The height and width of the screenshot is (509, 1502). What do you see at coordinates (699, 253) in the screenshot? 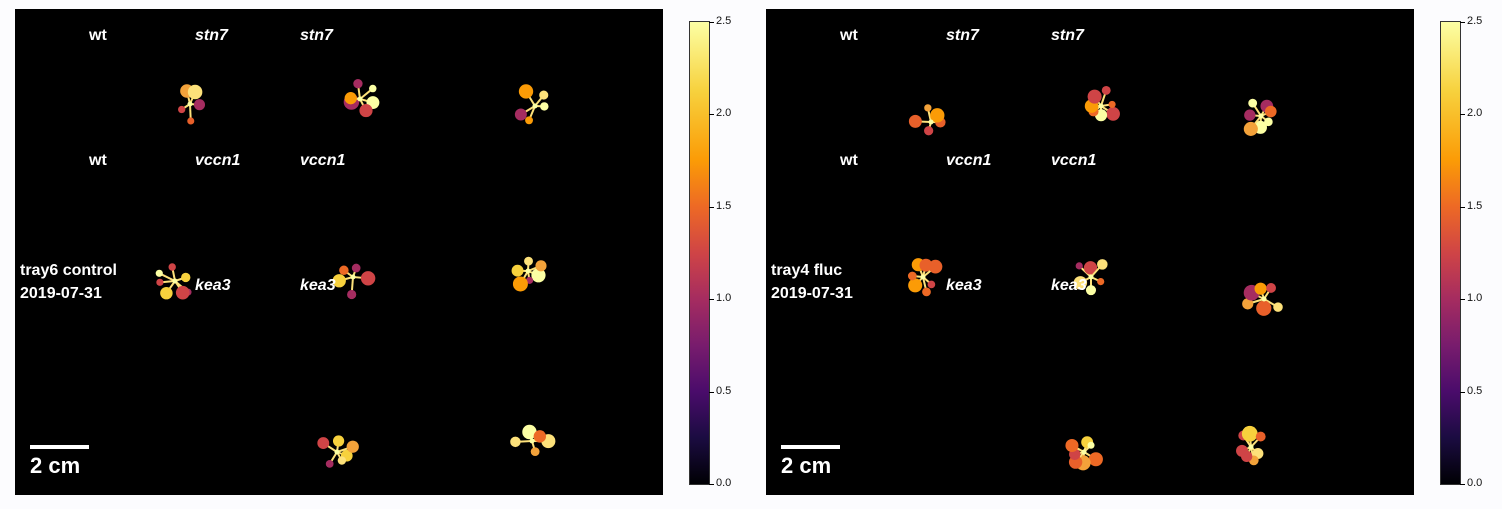
I see `colorbar-left` at bounding box center [699, 253].